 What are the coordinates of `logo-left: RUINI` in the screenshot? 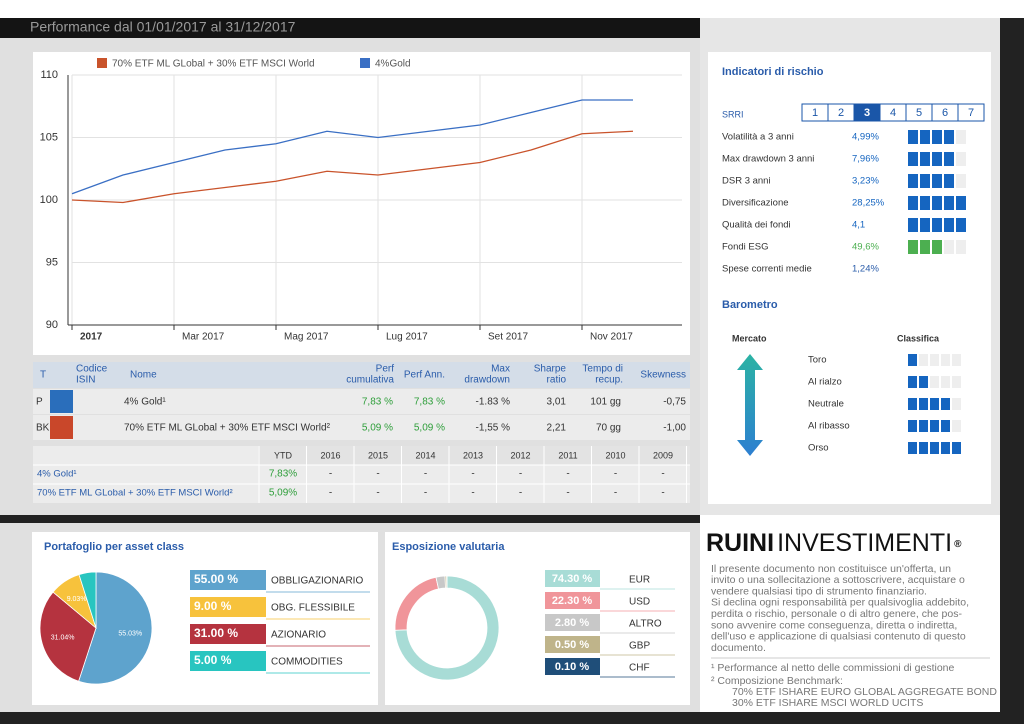 It's located at (740, 543).